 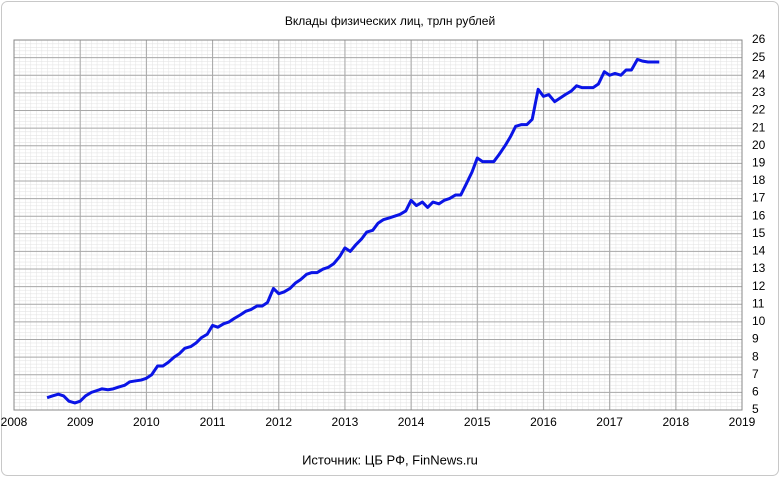 I want to click on x-tick-label: 2016, so click(x=543, y=422).